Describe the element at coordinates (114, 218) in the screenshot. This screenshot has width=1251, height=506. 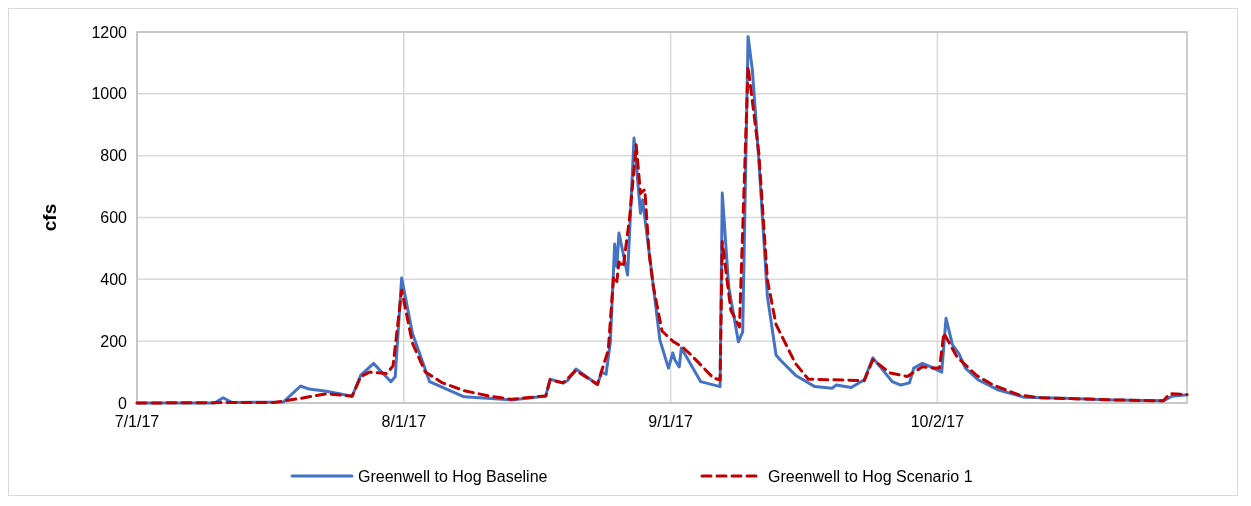
I see `y-tick-label: 600` at that location.